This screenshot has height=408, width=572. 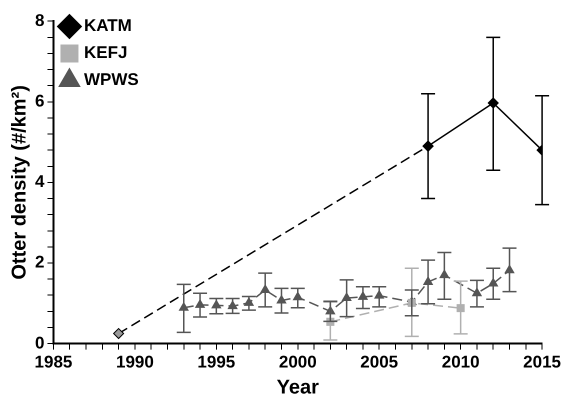 I want to click on legend-label: KEFJ, so click(x=106, y=52).